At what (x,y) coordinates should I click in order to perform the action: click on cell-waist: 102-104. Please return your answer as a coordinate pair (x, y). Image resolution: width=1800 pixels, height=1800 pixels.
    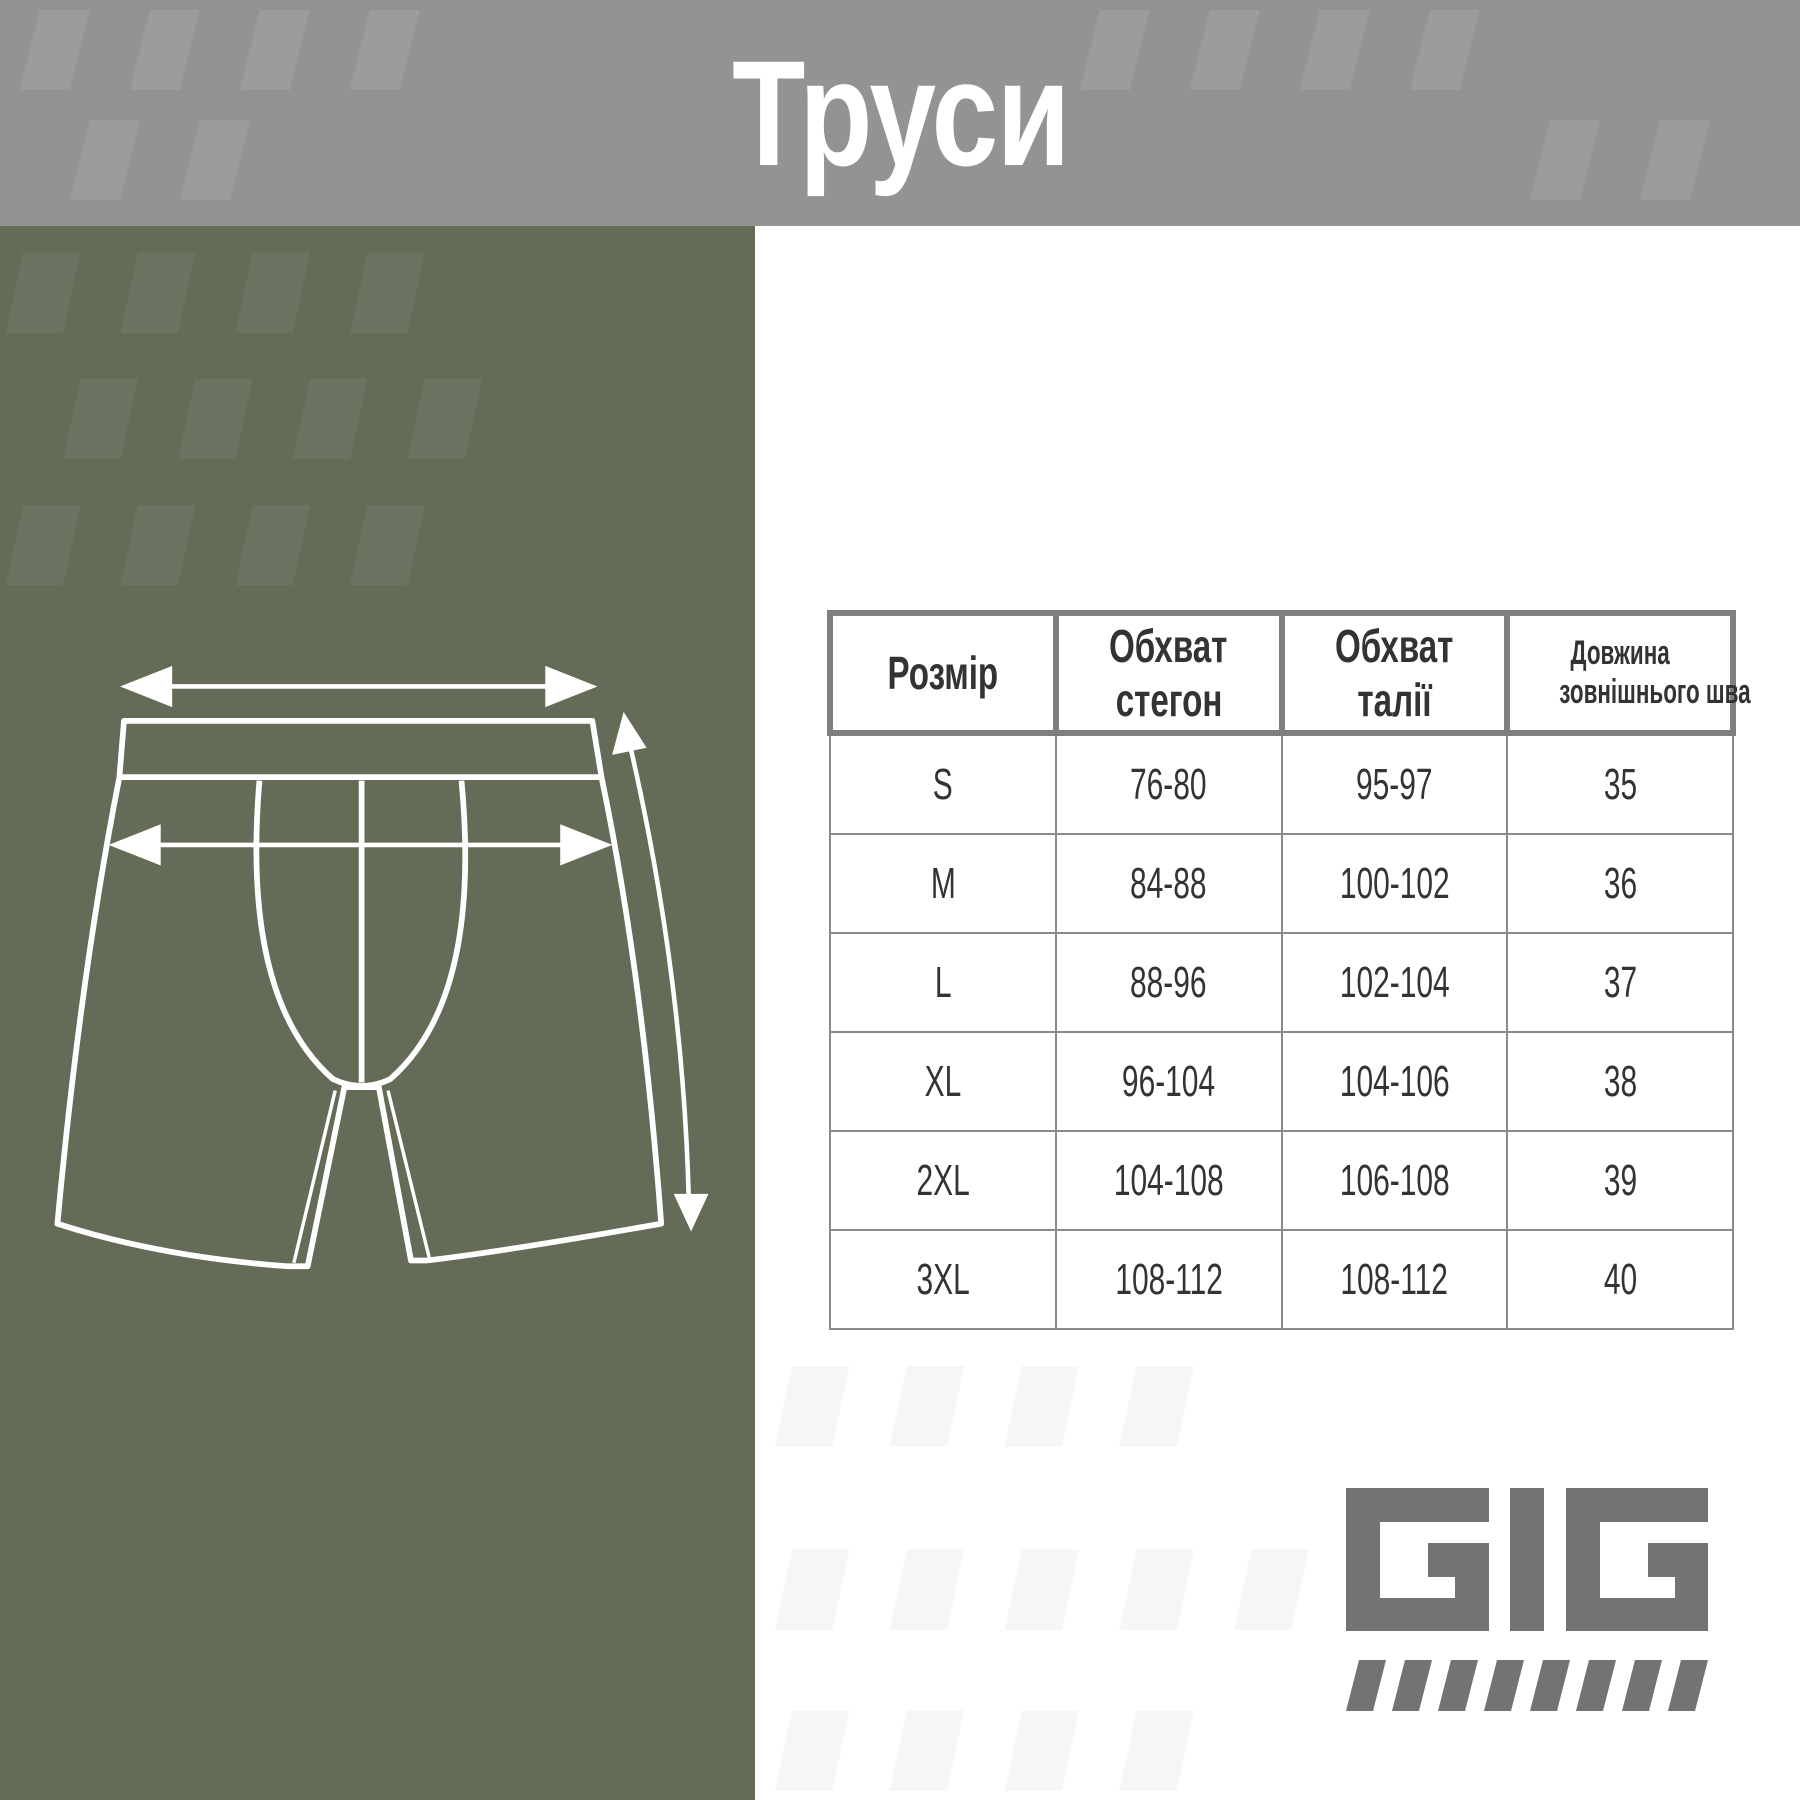
    Looking at the image, I should click on (1394, 982).